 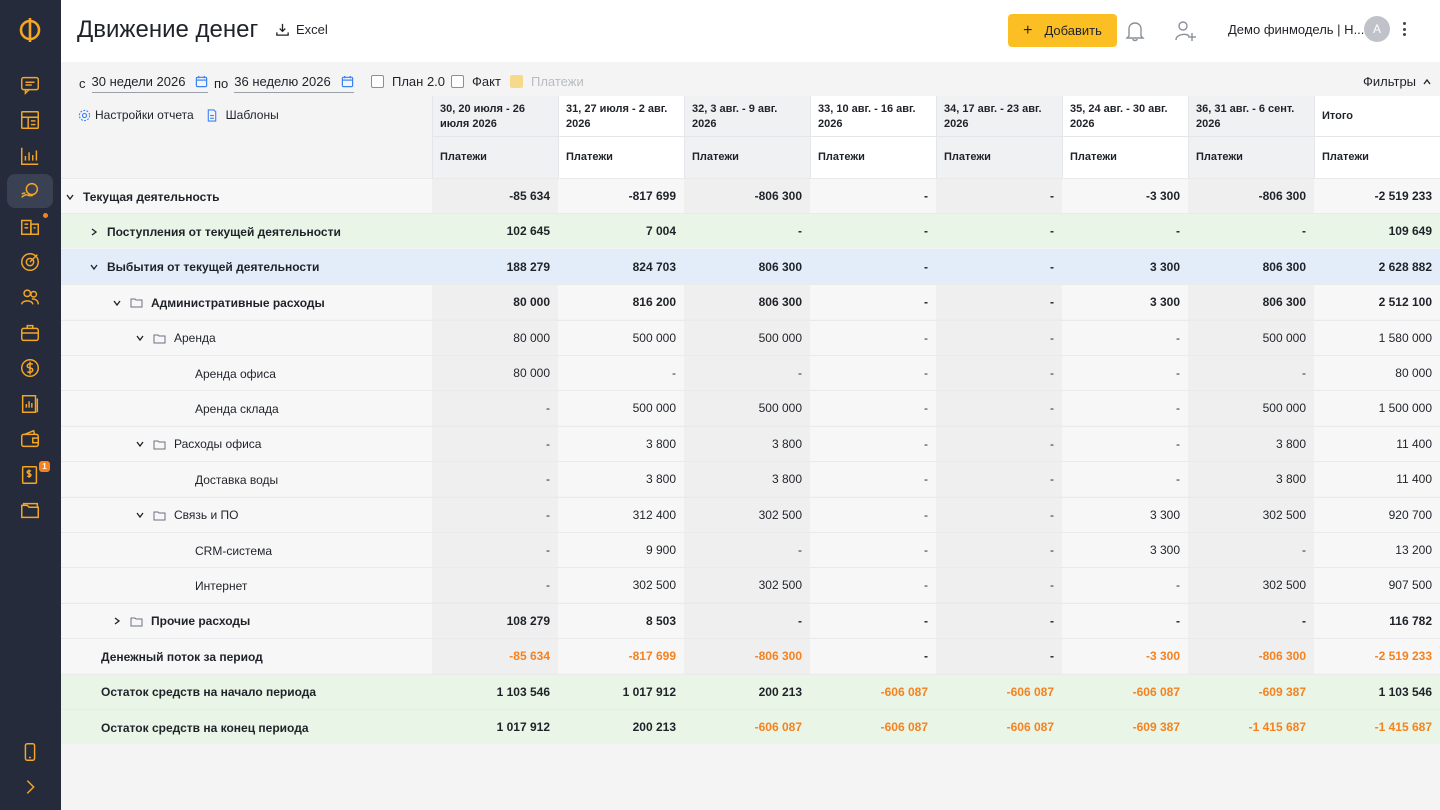 I want to click on table-cell: 109 649, so click(x=1410, y=231).